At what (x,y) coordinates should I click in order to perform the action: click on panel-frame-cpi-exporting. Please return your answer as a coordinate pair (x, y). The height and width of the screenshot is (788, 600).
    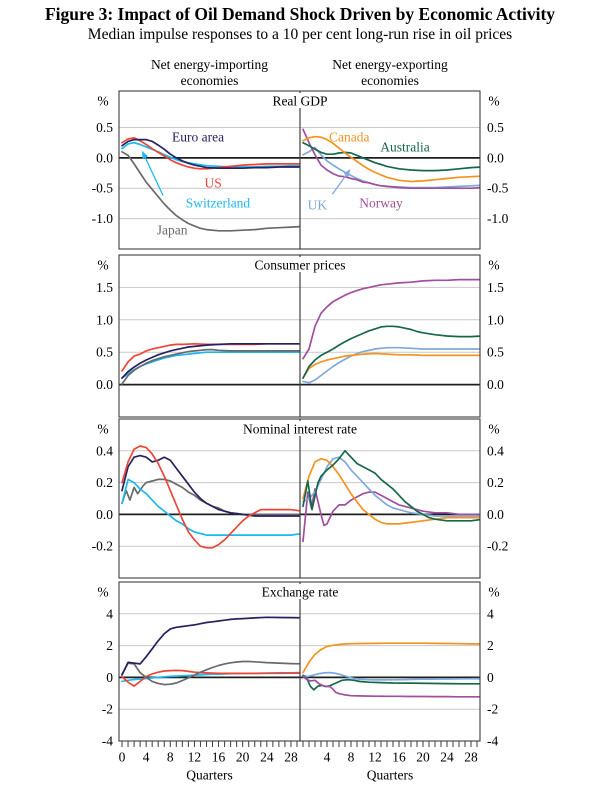
    Looking at the image, I should click on (390, 336).